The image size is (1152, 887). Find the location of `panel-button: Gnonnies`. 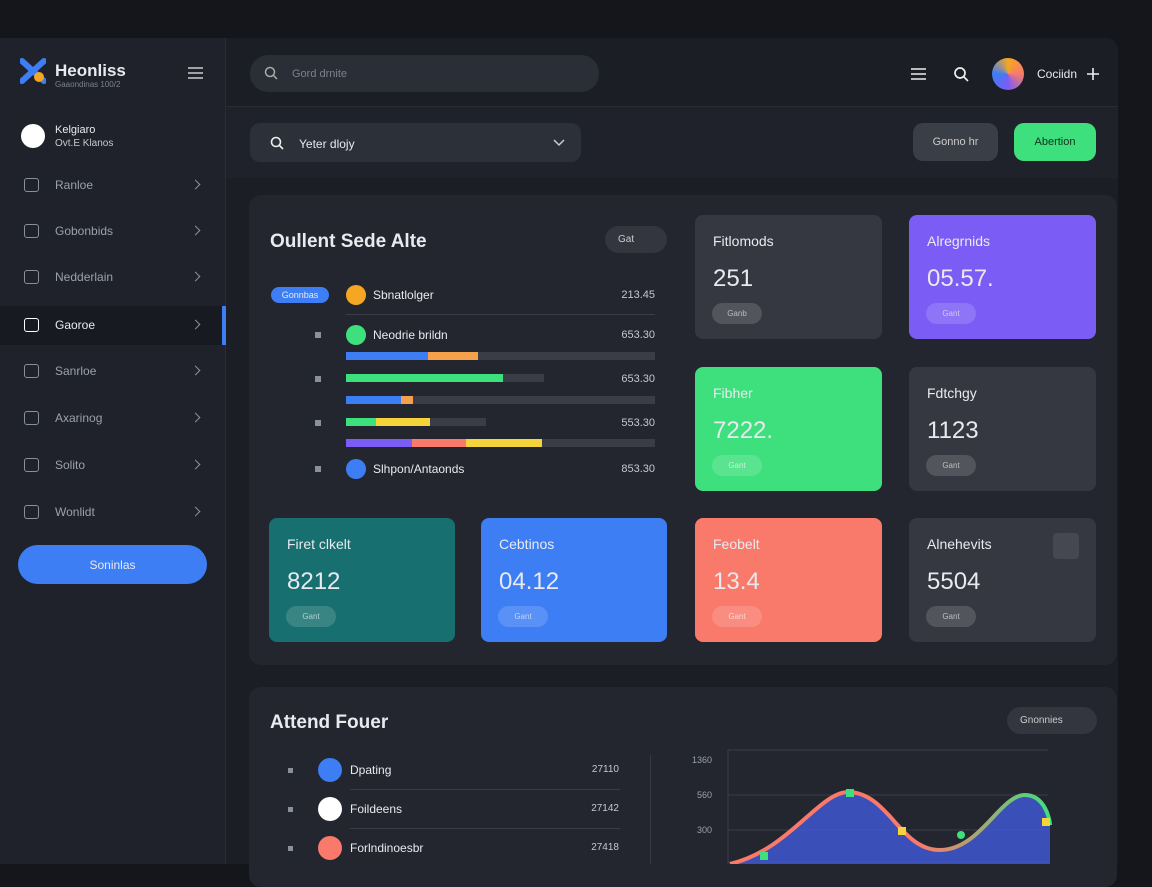

panel-button: Gnonnies is located at coordinates (1052, 720).